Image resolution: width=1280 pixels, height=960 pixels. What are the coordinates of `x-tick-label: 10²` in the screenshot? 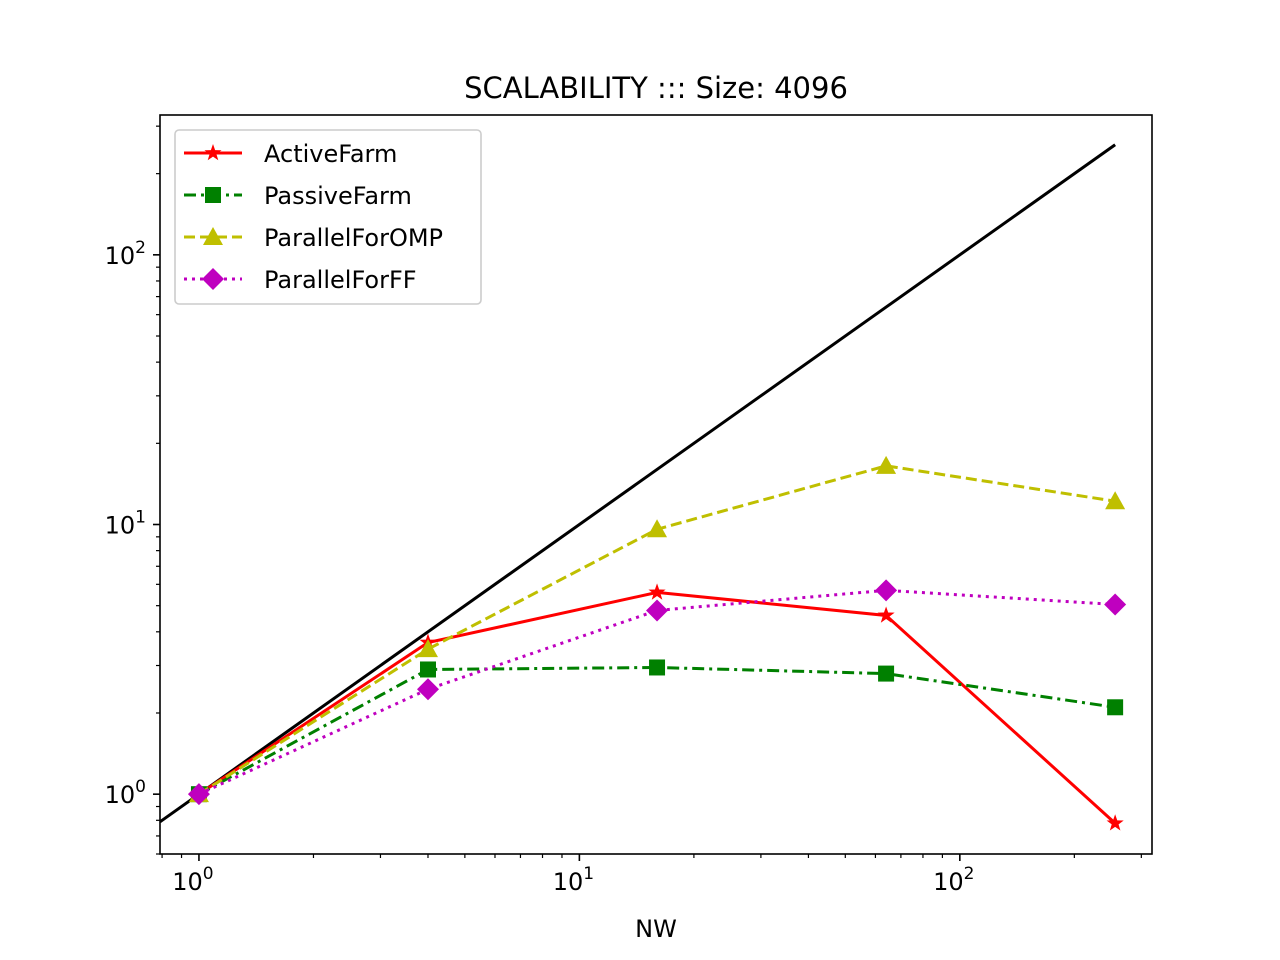 It's located at (953, 880).